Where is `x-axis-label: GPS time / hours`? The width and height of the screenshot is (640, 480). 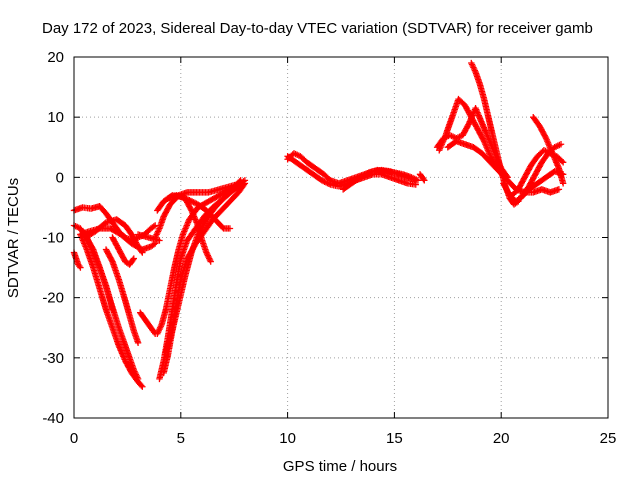 x-axis-label: GPS time / hours is located at coordinates (340, 466).